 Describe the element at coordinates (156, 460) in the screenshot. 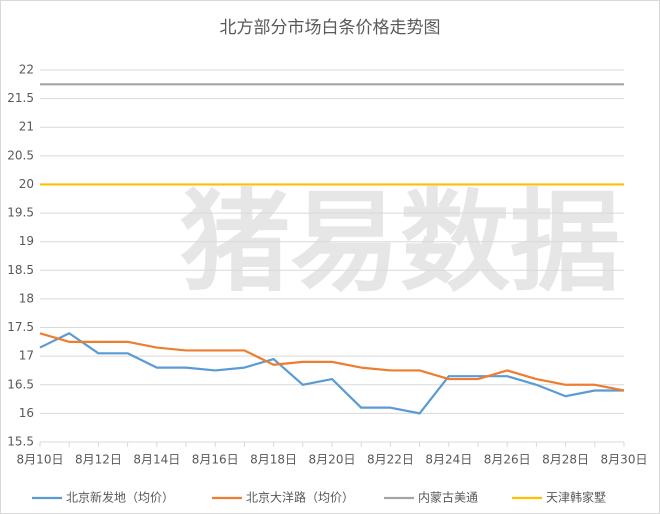

I see `x-tick-label: 8月14日` at that location.